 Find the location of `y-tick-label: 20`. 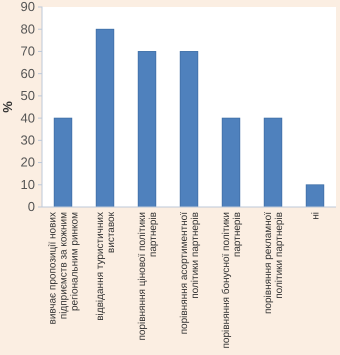

y-tick-label: 20 is located at coordinates (27, 162).